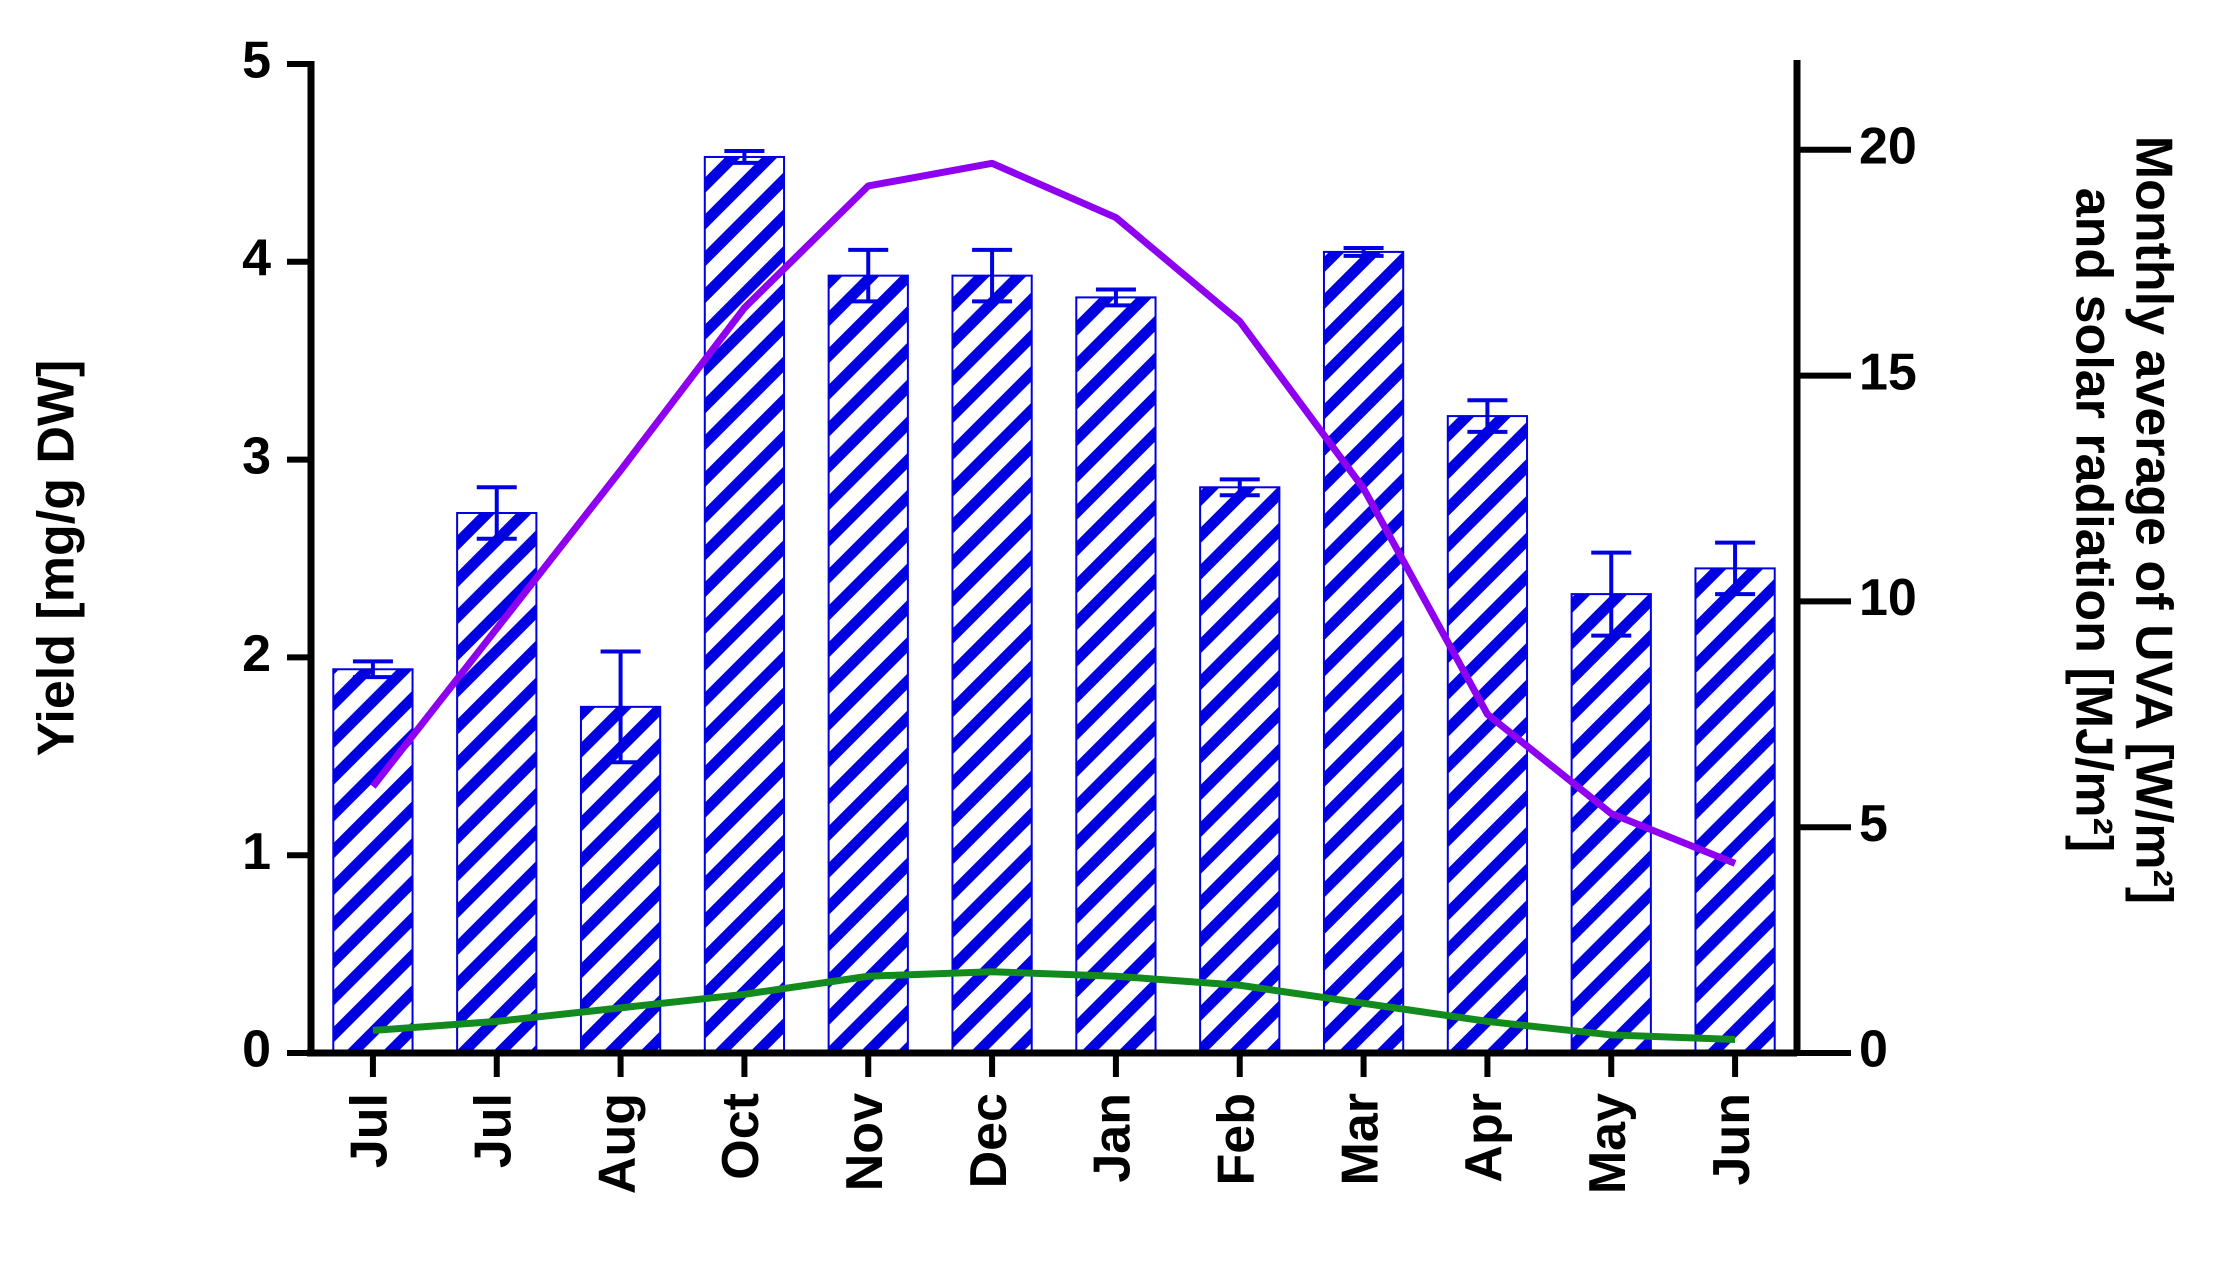 The image size is (2240, 1273). What do you see at coordinates (1888, 372) in the screenshot?
I see `y2-tick-label: 15` at bounding box center [1888, 372].